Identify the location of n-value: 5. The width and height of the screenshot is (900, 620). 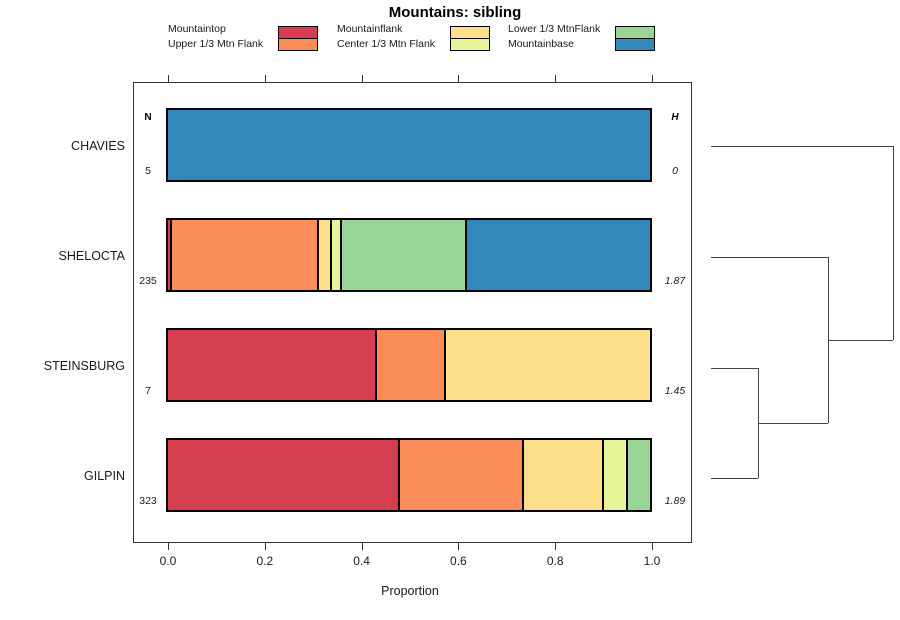
(148, 171).